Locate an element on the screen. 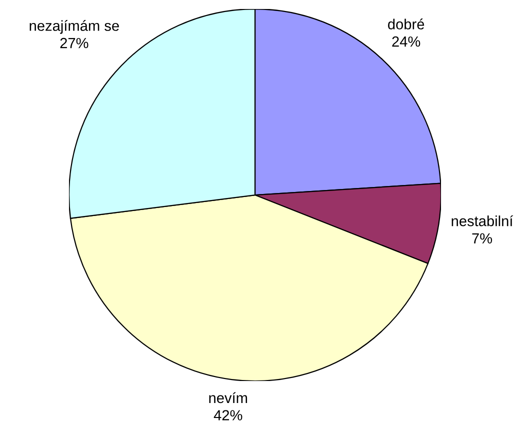 The image size is (520, 427). slice-label: nestabilní is located at coordinates (483, 220).